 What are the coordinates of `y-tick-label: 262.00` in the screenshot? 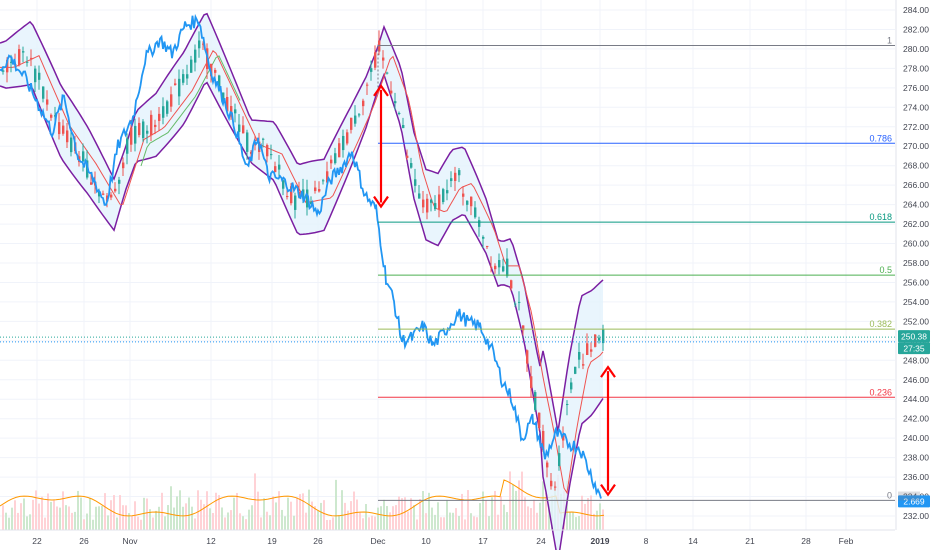 It's located at (916, 224).